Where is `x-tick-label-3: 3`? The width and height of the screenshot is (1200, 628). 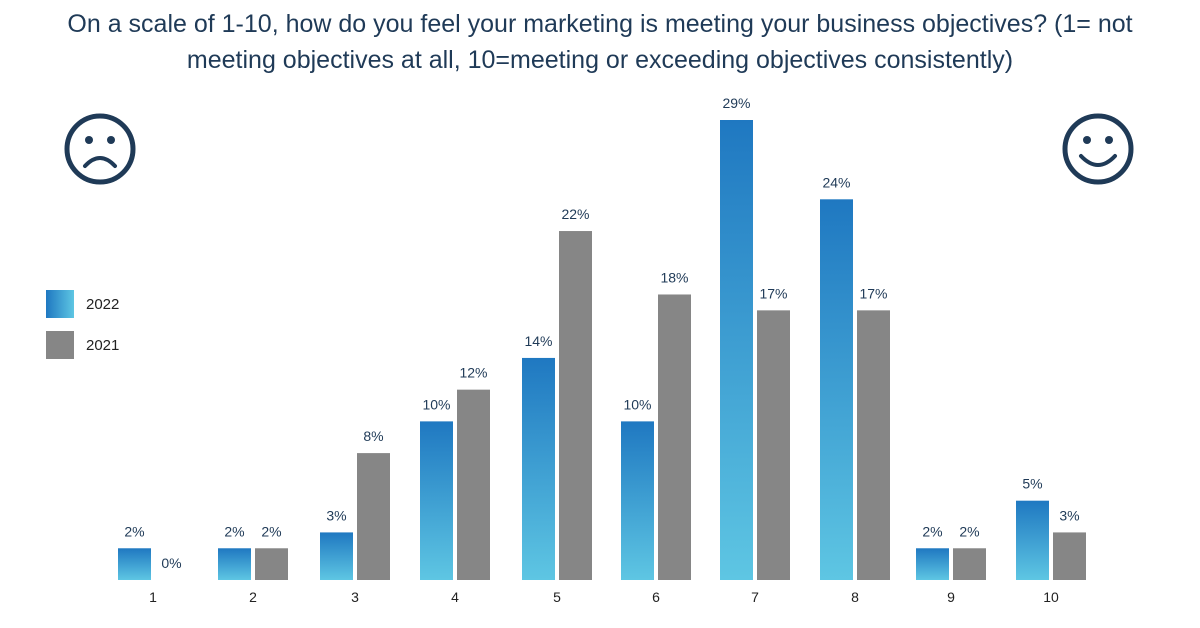 x-tick-label-3: 3 is located at coordinates (355, 597).